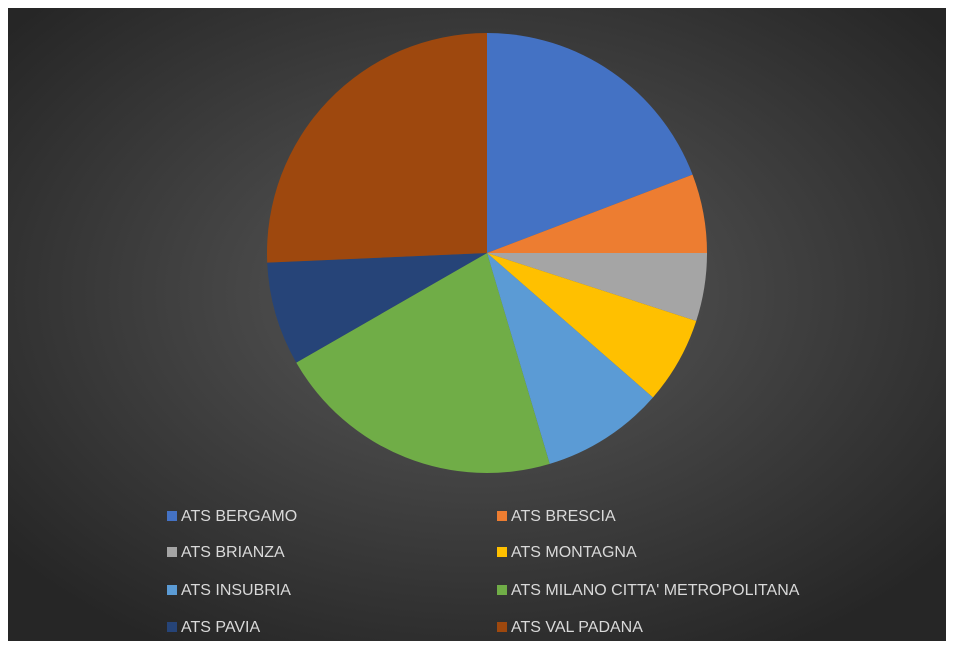 The width and height of the screenshot is (954, 649). What do you see at coordinates (577, 627) in the screenshot?
I see `legend-label: ATS VAL PADANA` at bounding box center [577, 627].